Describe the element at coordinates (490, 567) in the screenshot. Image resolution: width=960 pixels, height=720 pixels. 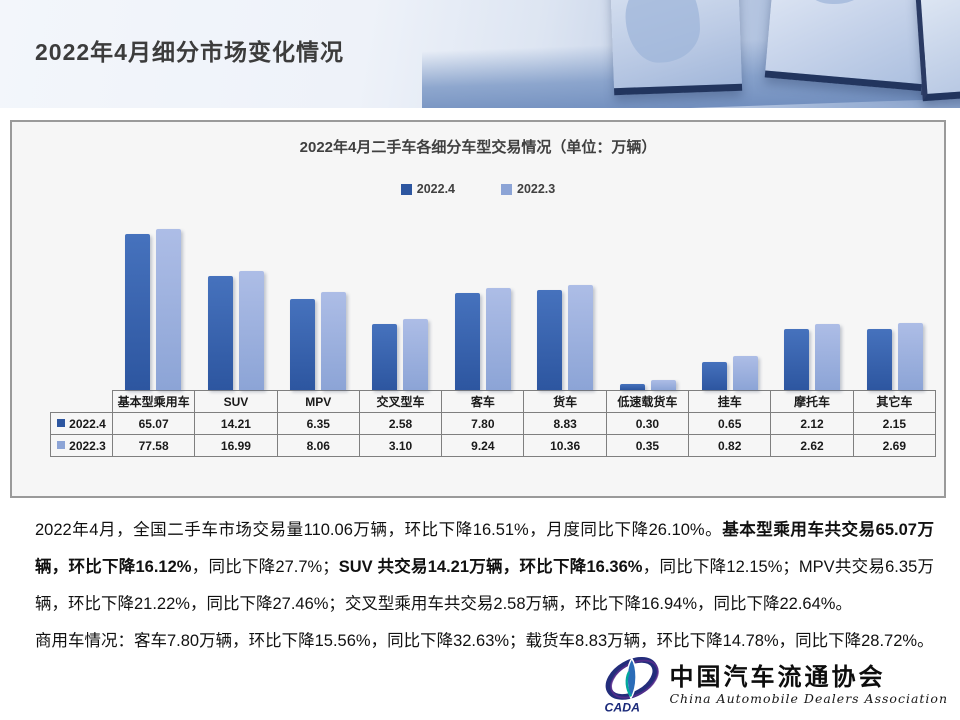
I see `summary-emphasis: SUV 共交易14.21万辆，环比下降16.36%` at that location.